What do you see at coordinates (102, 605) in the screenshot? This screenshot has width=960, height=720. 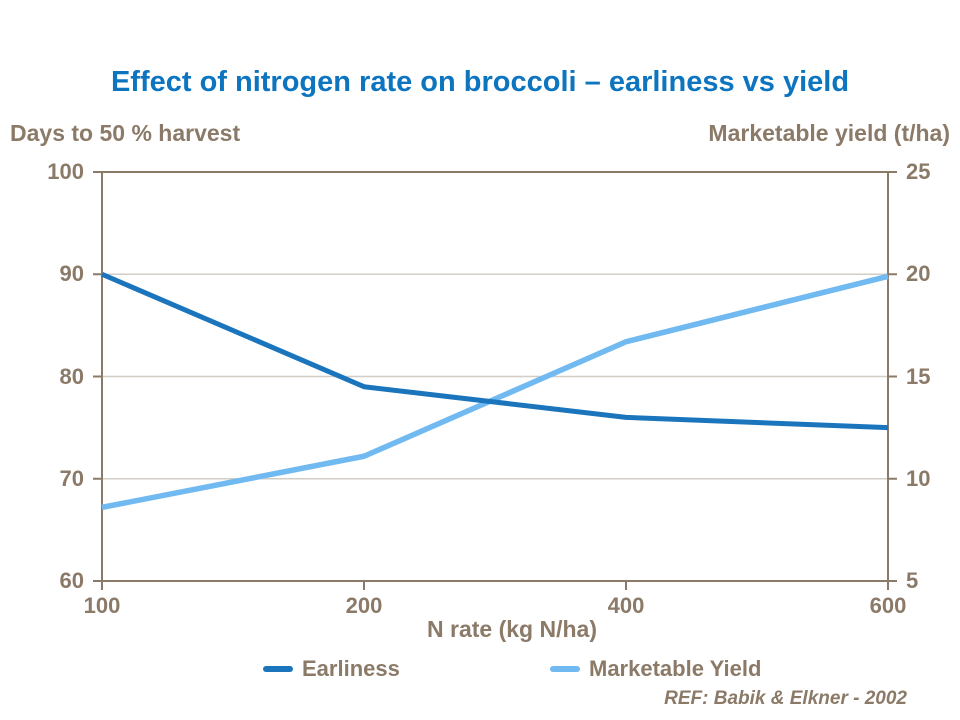 I see `x-axis-tick-label: 100` at bounding box center [102, 605].